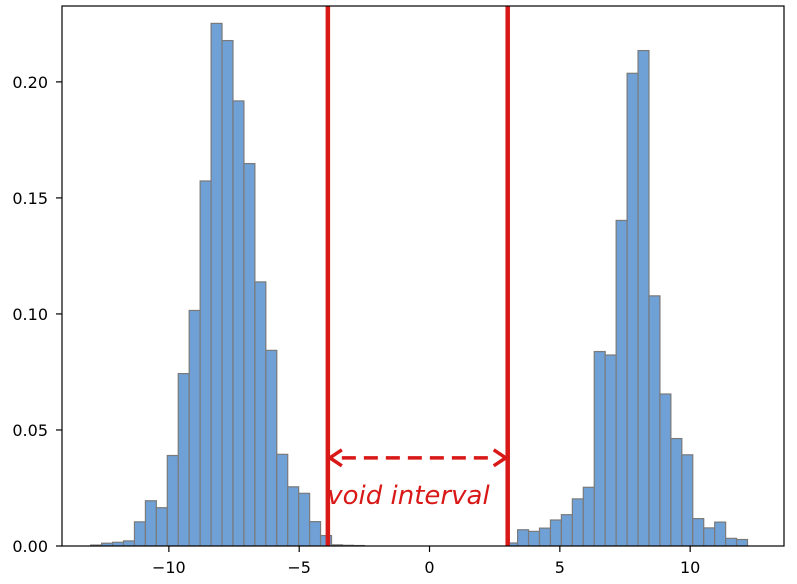 The width and height of the screenshot is (797, 584). Describe the element at coordinates (334, 458) in the screenshot. I see `interval-arrow-left-head` at that location.